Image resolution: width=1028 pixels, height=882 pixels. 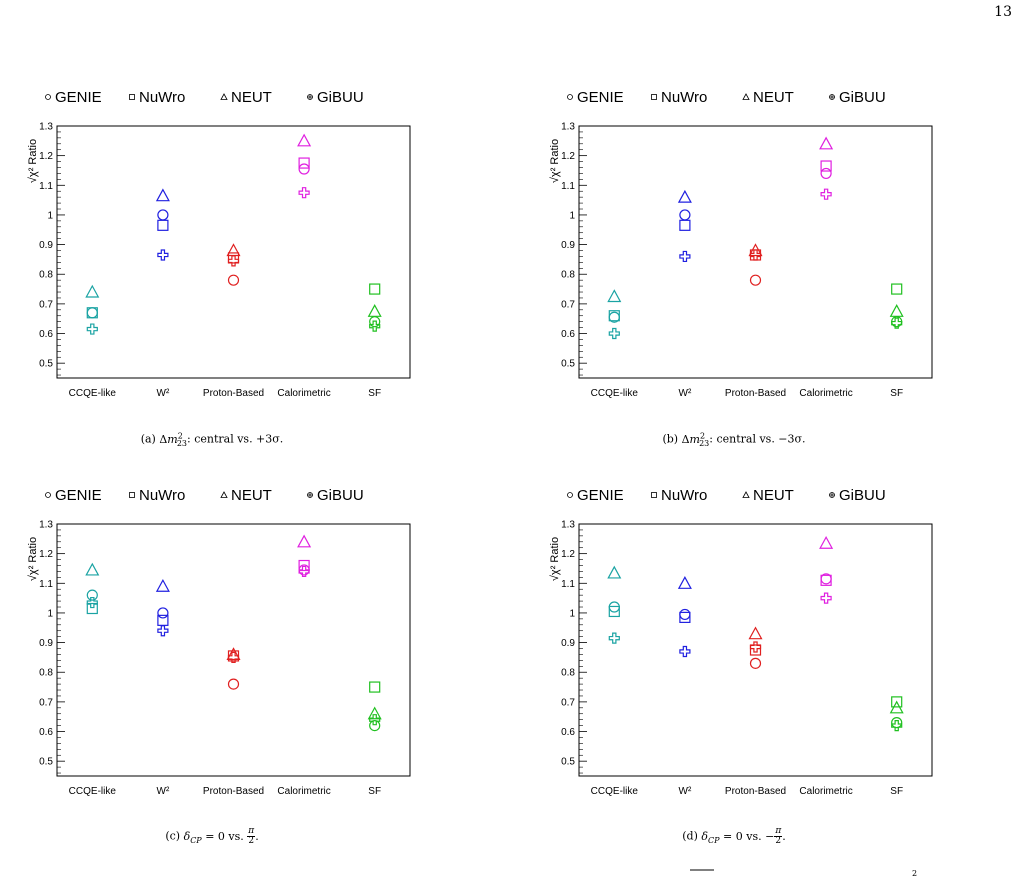 What do you see at coordinates (614, 611) in the screenshot?
I see `point-nuwro-ccqe-like` at bounding box center [614, 611].